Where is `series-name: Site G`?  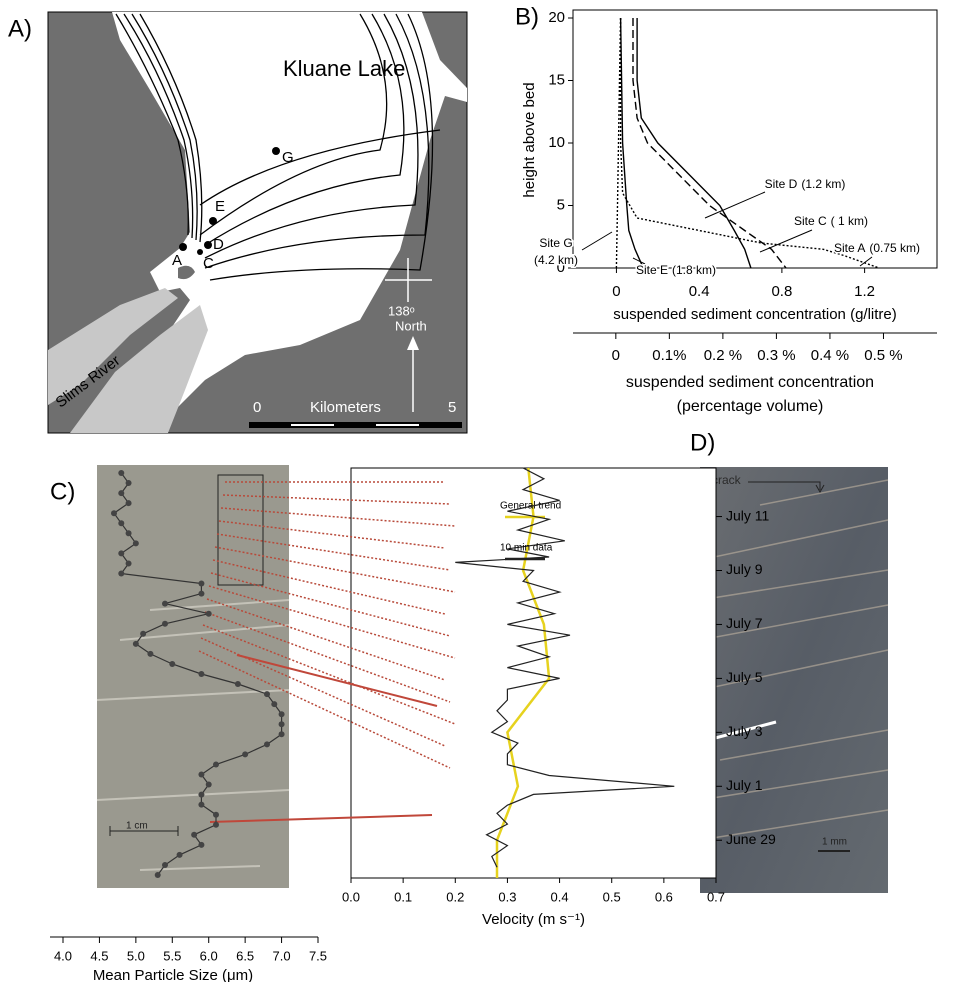
series-name: Site G is located at coordinates (555, 243).